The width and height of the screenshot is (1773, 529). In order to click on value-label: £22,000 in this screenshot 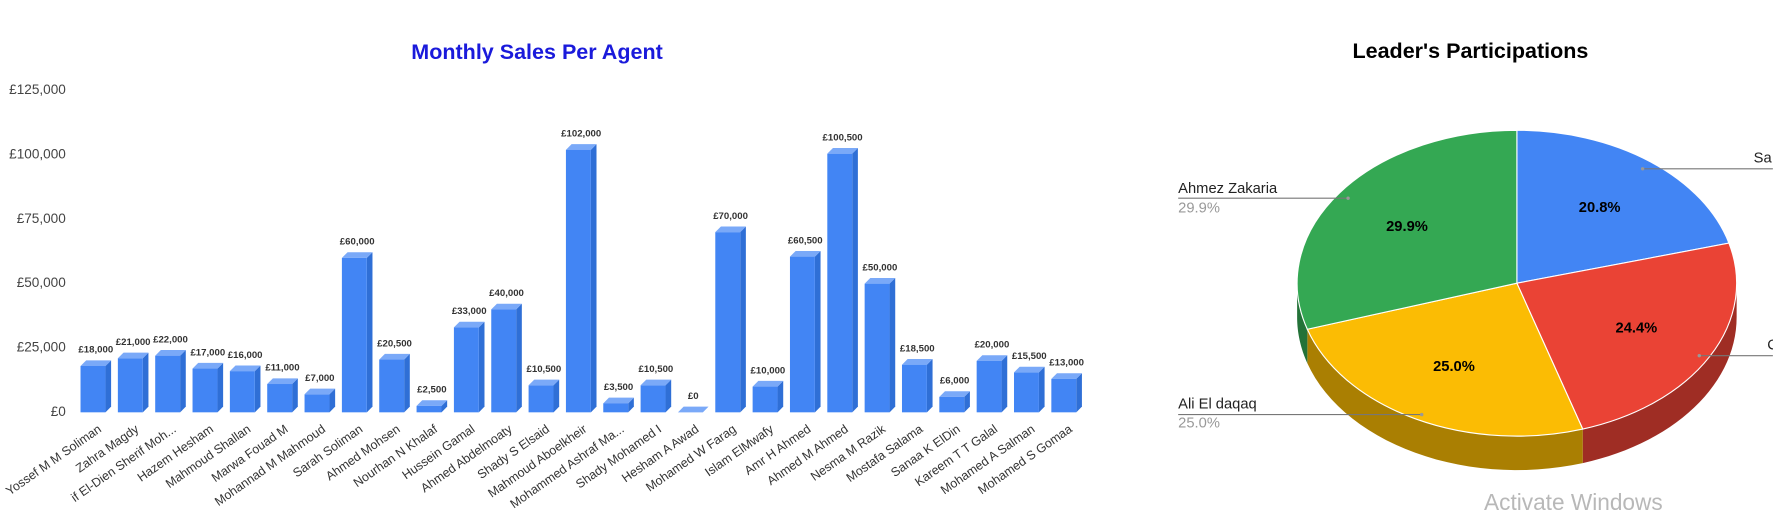, I will do `click(170, 339)`.